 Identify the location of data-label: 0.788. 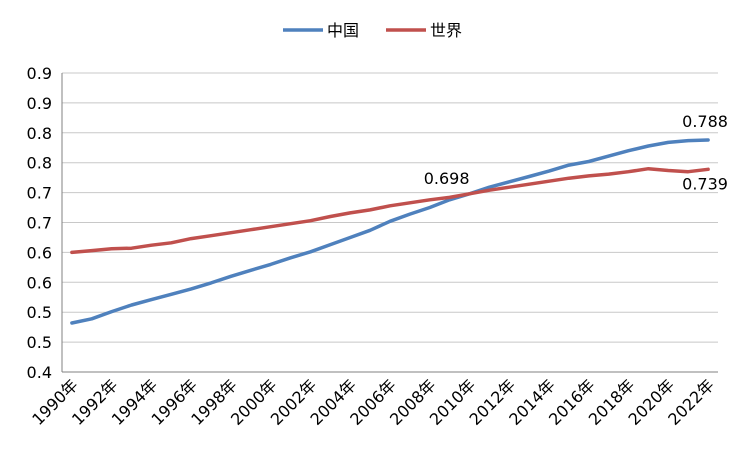
(705, 121).